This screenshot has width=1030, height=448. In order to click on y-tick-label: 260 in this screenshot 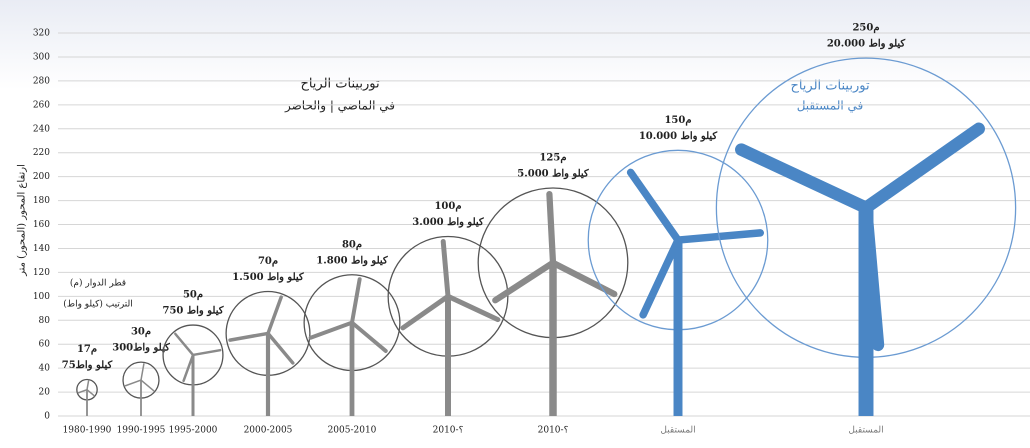, I will do `click(41, 105)`.